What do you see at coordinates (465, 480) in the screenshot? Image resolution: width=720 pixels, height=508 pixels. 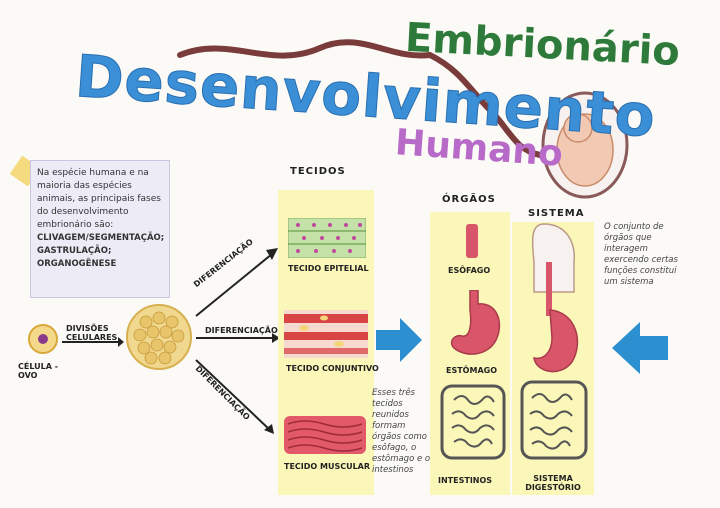 I see `intestines-label: INTESTINOS` at bounding box center [465, 480].